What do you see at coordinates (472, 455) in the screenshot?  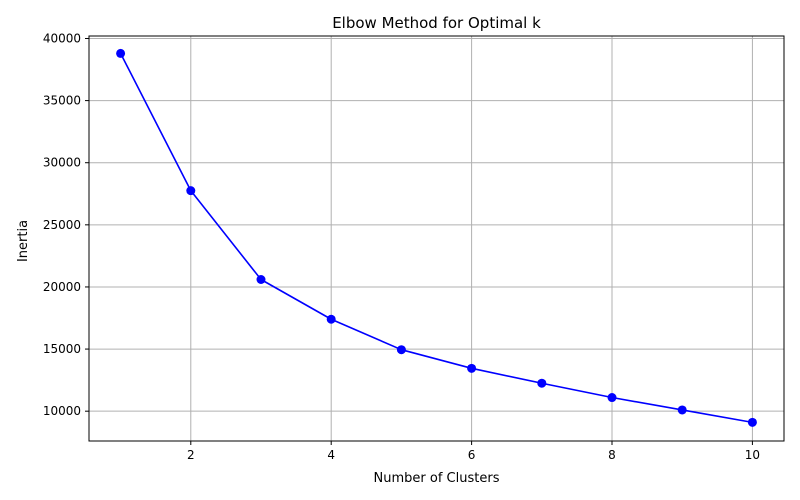 I see `x-tick-label: 6` at bounding box center [472, 455].